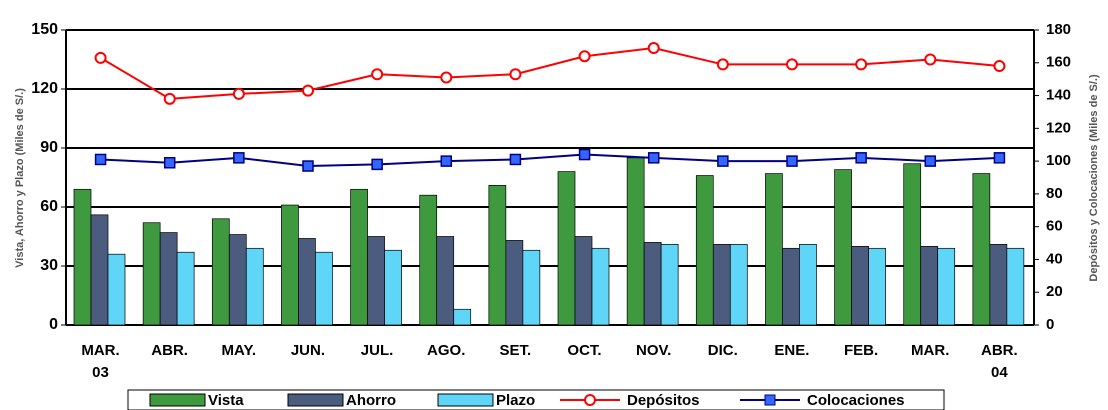 Image resolution: width=1108 pixels, height=410 pixels. Describe the element at coordinates (49, 265) in the screenshot. I see `y-tick-label: 30` at that location.